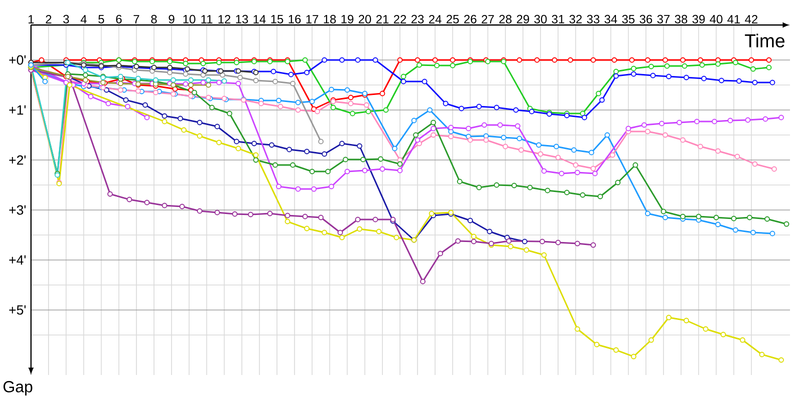 The width and height of the screenshot is (800, 400). I want to click on x-tick-label: 17, so click(312, 19).